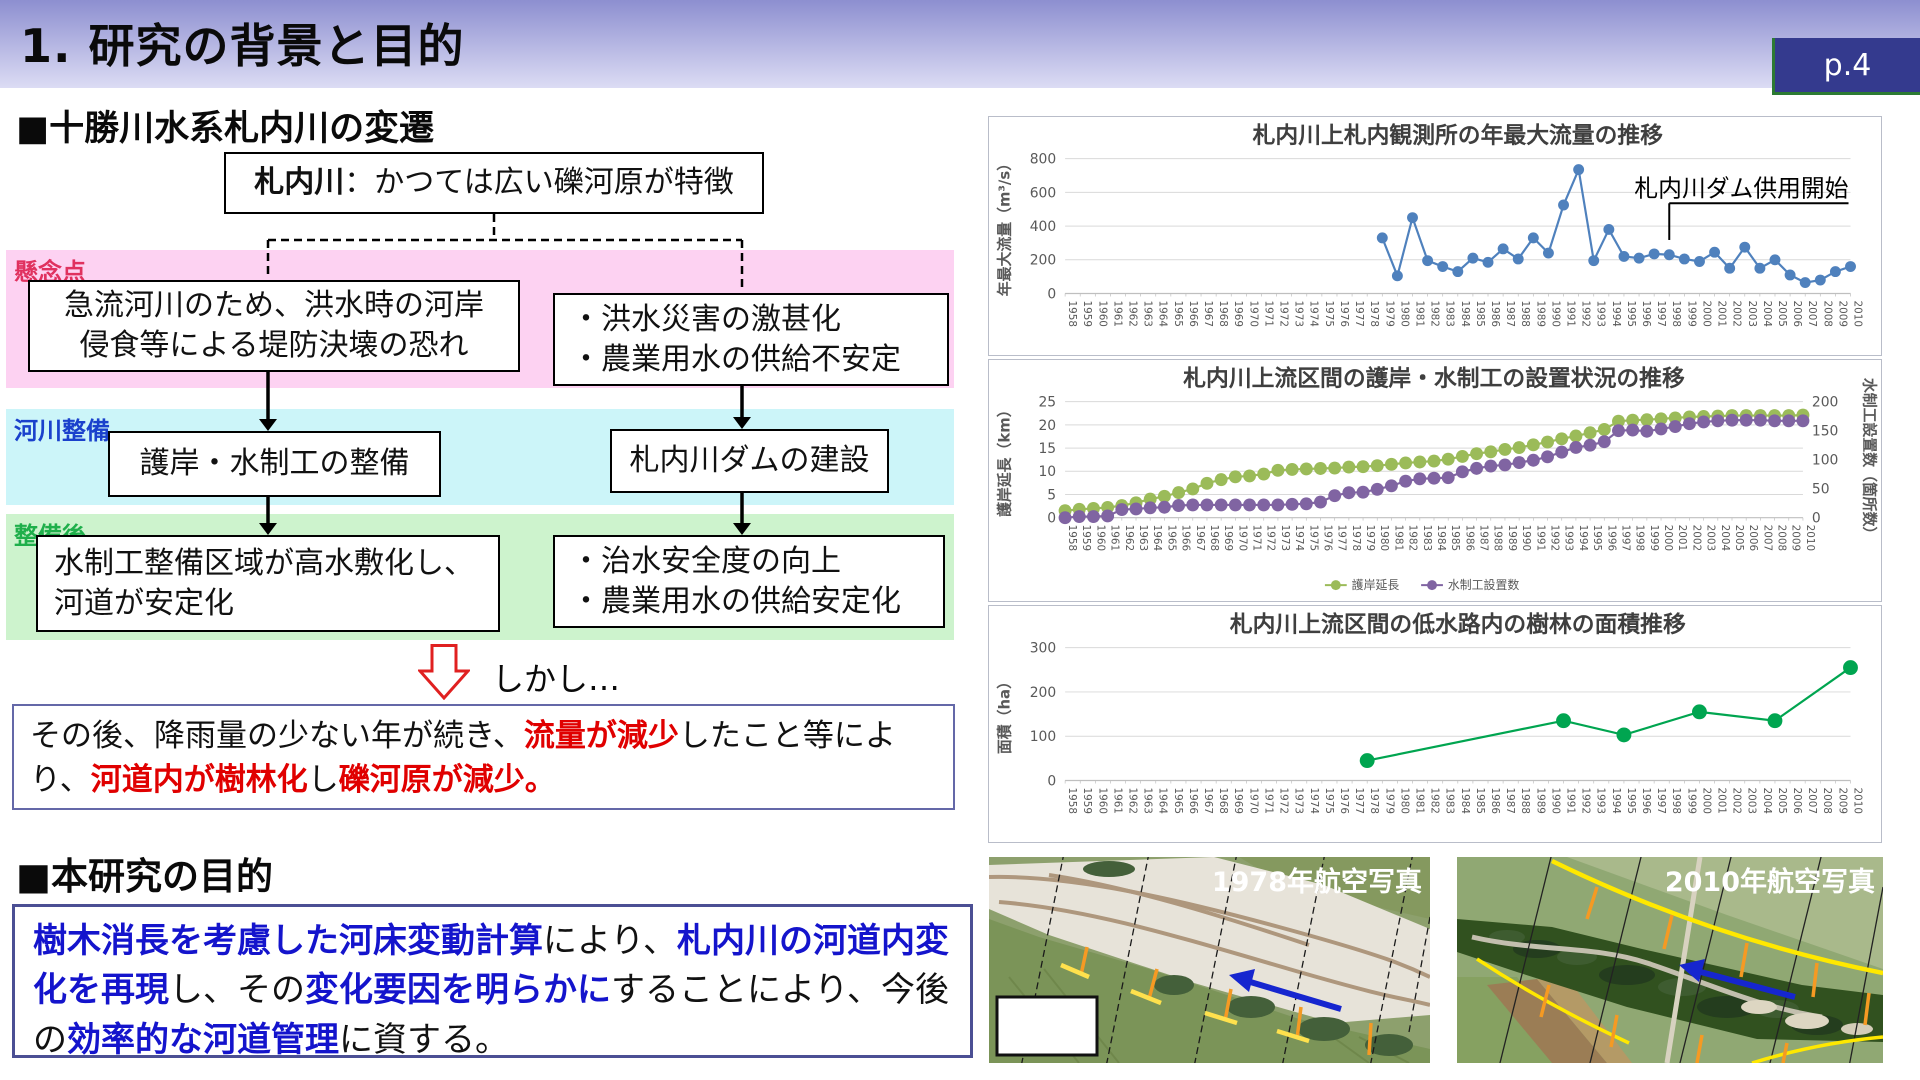 The height and width of the screenshot is (1080, 1920). What do you see at coordinates (494, 183) in the screenshot?
I see `flow-box-sakunai-intro: 札内川 ：かつては広い礫河原が特徴` at bounding box center [494, 183].